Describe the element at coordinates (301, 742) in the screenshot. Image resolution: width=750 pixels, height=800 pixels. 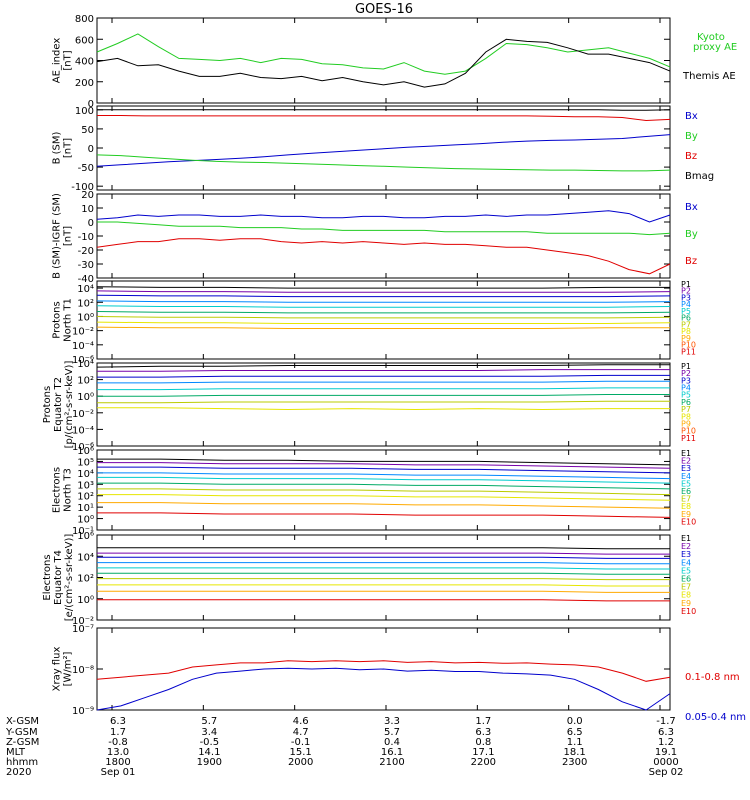
I see `ephemeris-value: -0.1` at that location.